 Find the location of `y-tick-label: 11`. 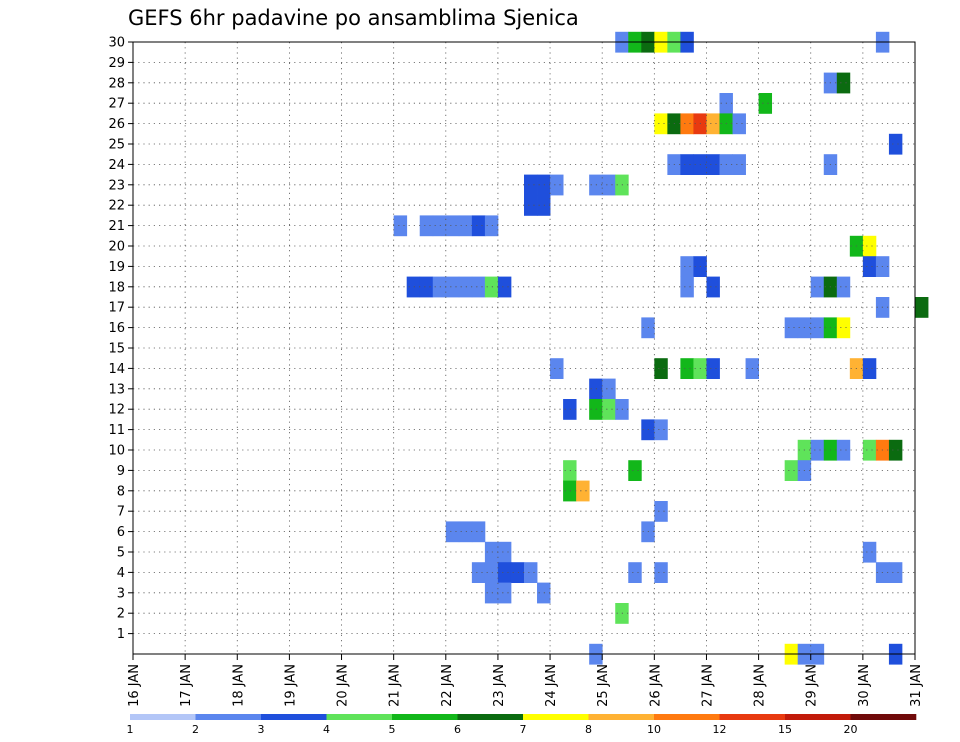

y-tick-label: 11 is located at coordinates (116, 430).